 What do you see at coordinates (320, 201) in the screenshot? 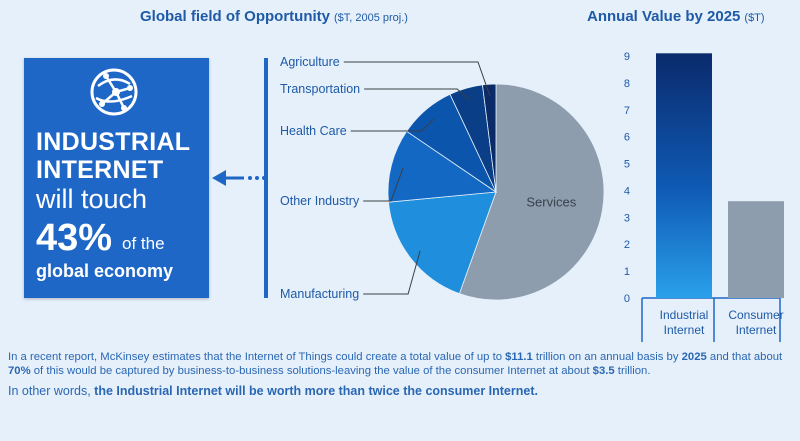
I see `pie-label-other-industry: Other Industry` at bounding box center [320, 201].